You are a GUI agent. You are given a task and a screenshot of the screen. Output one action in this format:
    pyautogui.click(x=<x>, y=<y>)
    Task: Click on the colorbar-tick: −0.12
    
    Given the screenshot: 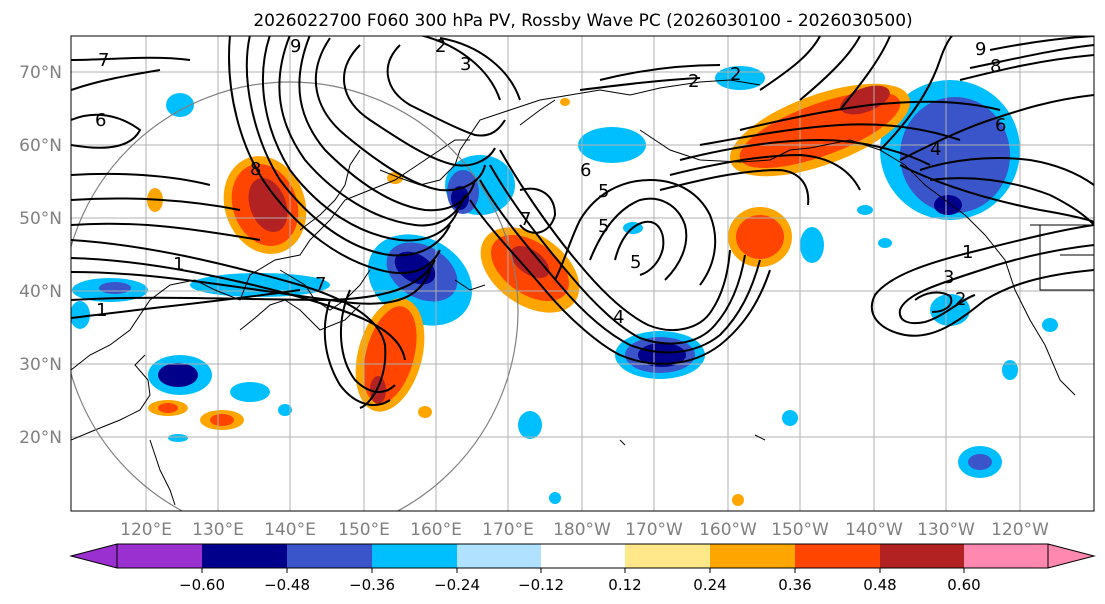 What is the action you would take?
    pyautogui.click(x=541, y=585)
    